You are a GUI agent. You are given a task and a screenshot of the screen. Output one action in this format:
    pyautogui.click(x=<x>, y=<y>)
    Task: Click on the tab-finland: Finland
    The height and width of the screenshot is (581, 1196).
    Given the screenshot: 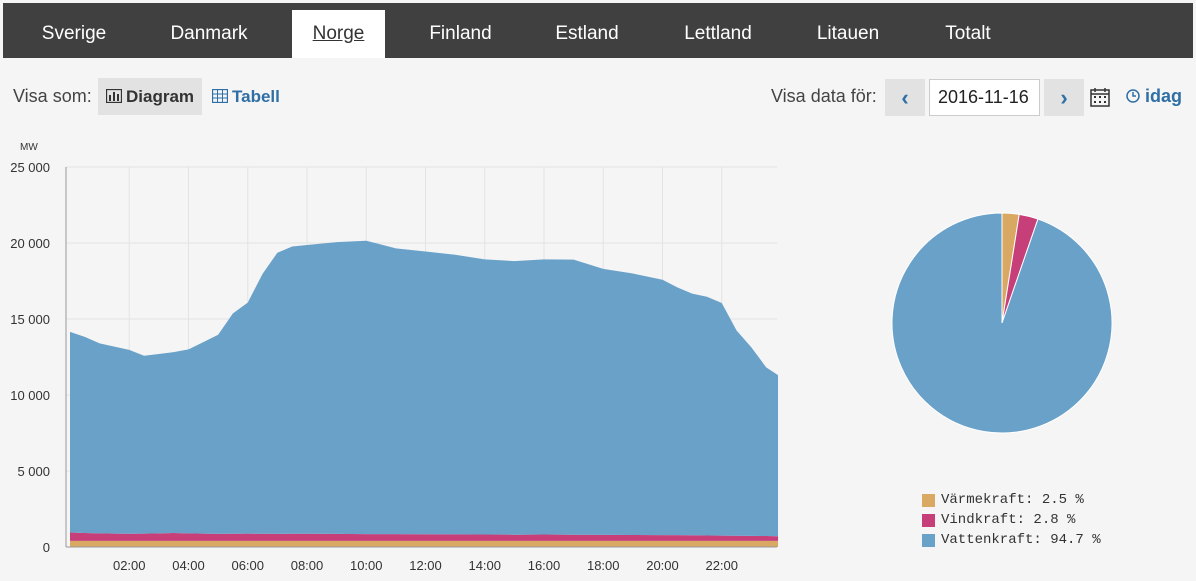 What is the action you would take?
    pyautogui.click(x=460, y=33)
    